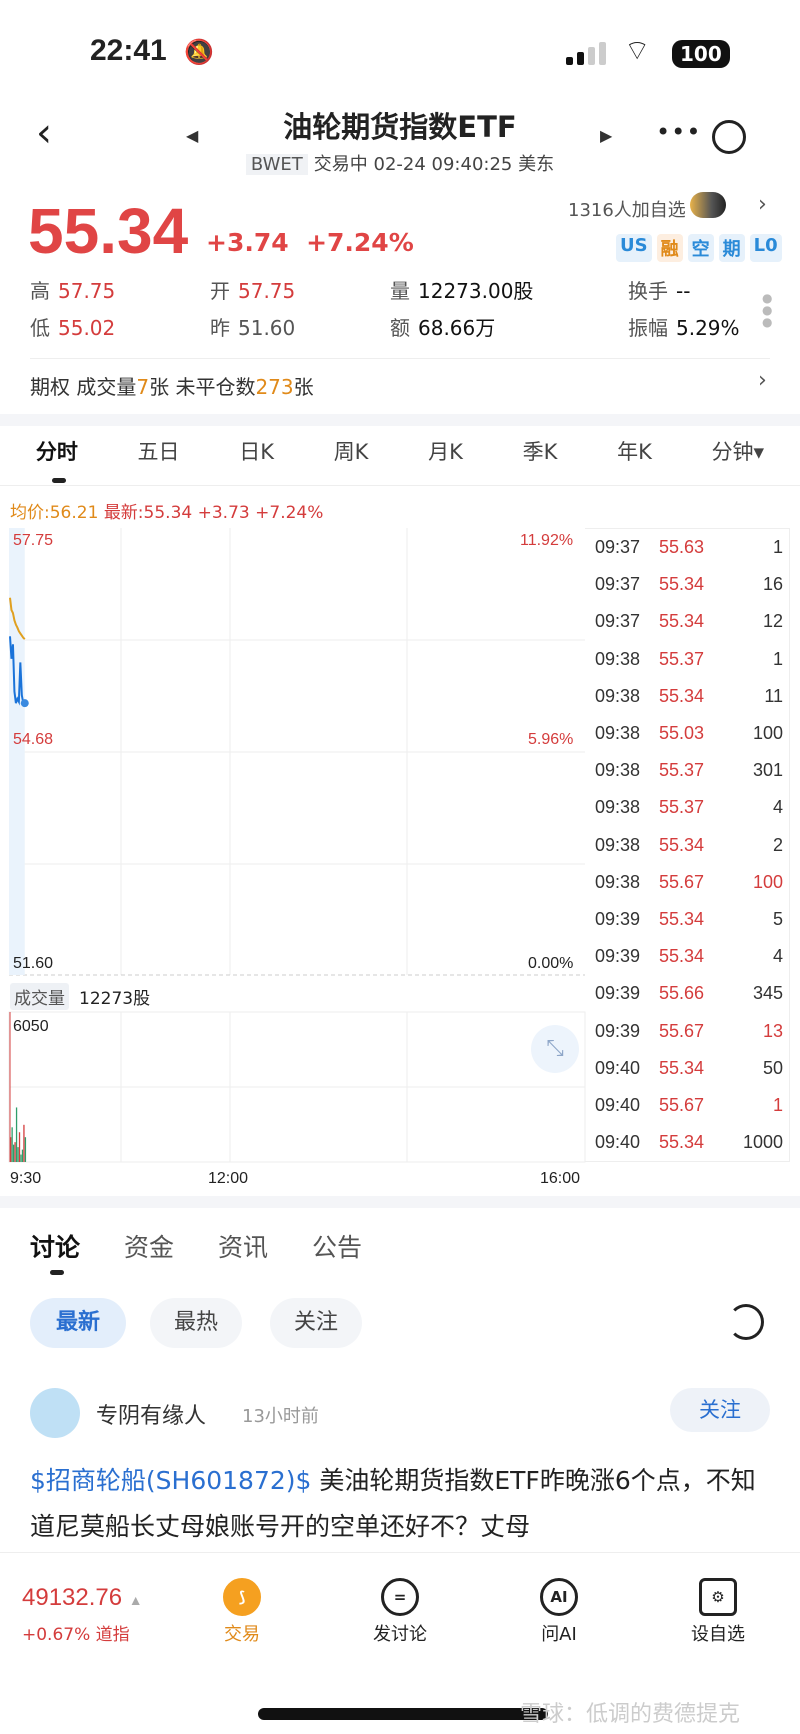 The image size is (800, 1734). Describe the element at coordinates (738, 452) in the screenshot. I see `tab-minute: 分钟▾` at that location.